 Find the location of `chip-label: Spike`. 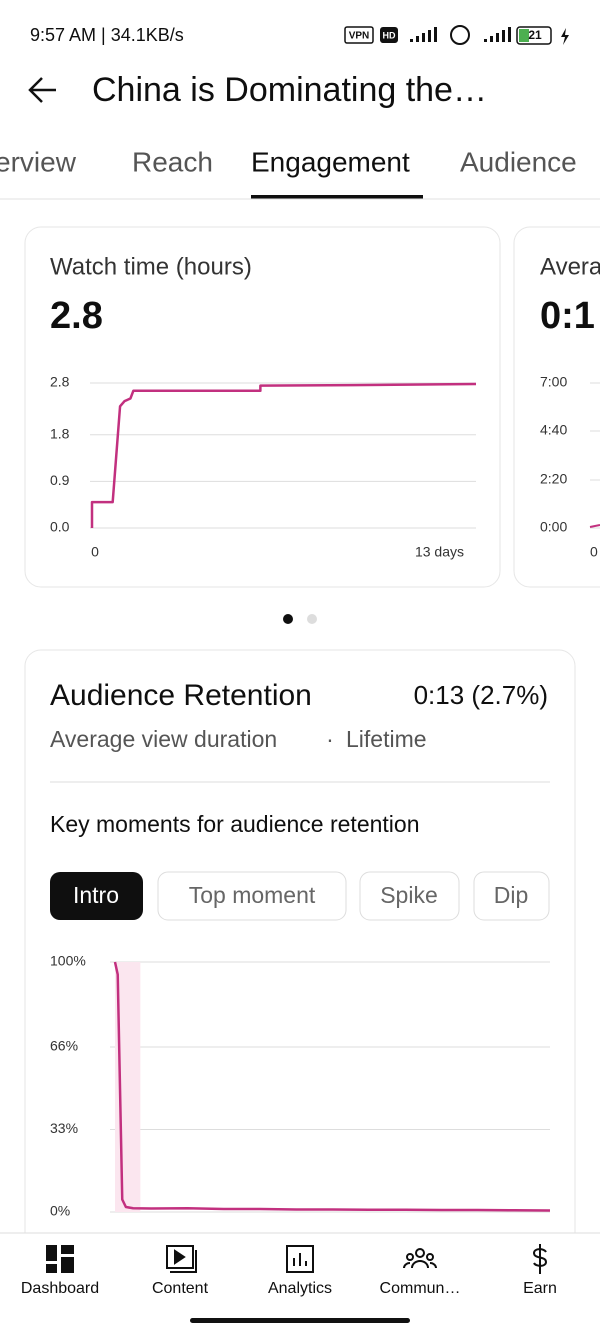

chip-label: Spike is located at coordinates (409, 895).